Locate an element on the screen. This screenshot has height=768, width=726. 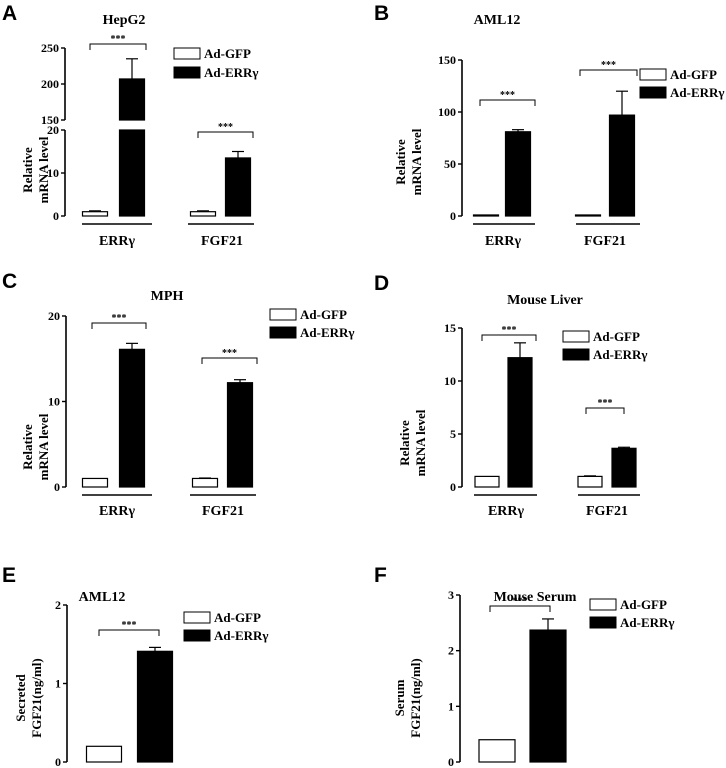
y-tick-label: 200 is located at coordinates (50, 84).